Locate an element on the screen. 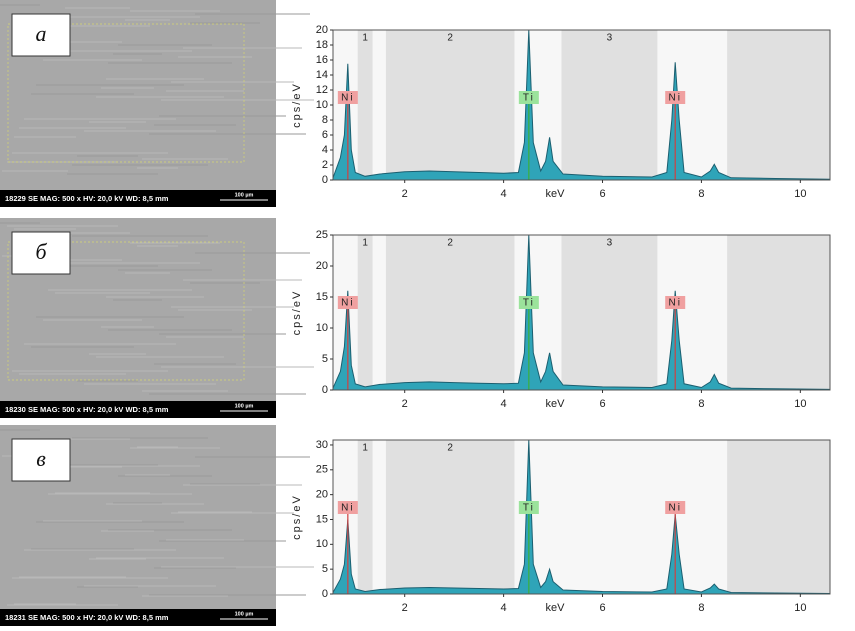  y-tick-label: 16 is located at coordinates (322, 60).